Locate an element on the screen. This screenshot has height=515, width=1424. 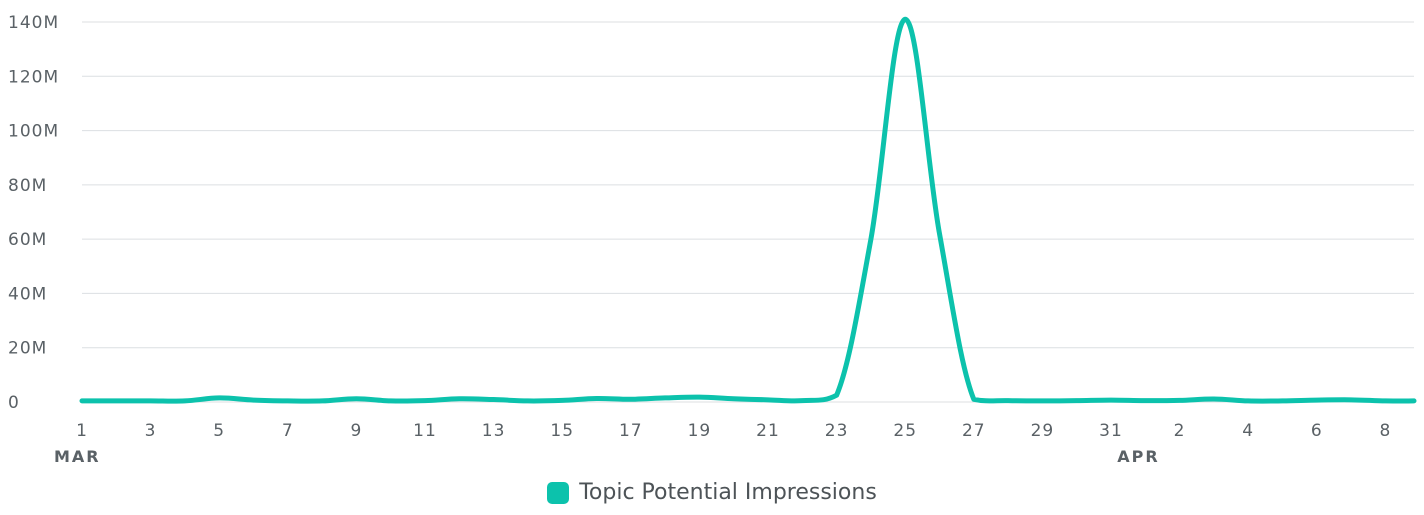
x-tick-label: 19 is located at coordinates (700, 431).